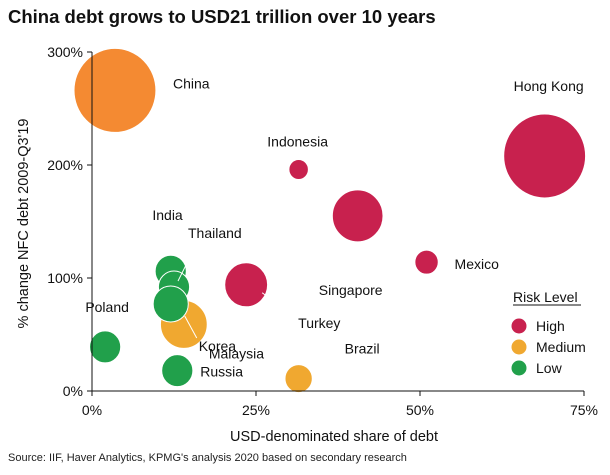  I want to click on label-malaysia: Malaysia, so click(236, 353).